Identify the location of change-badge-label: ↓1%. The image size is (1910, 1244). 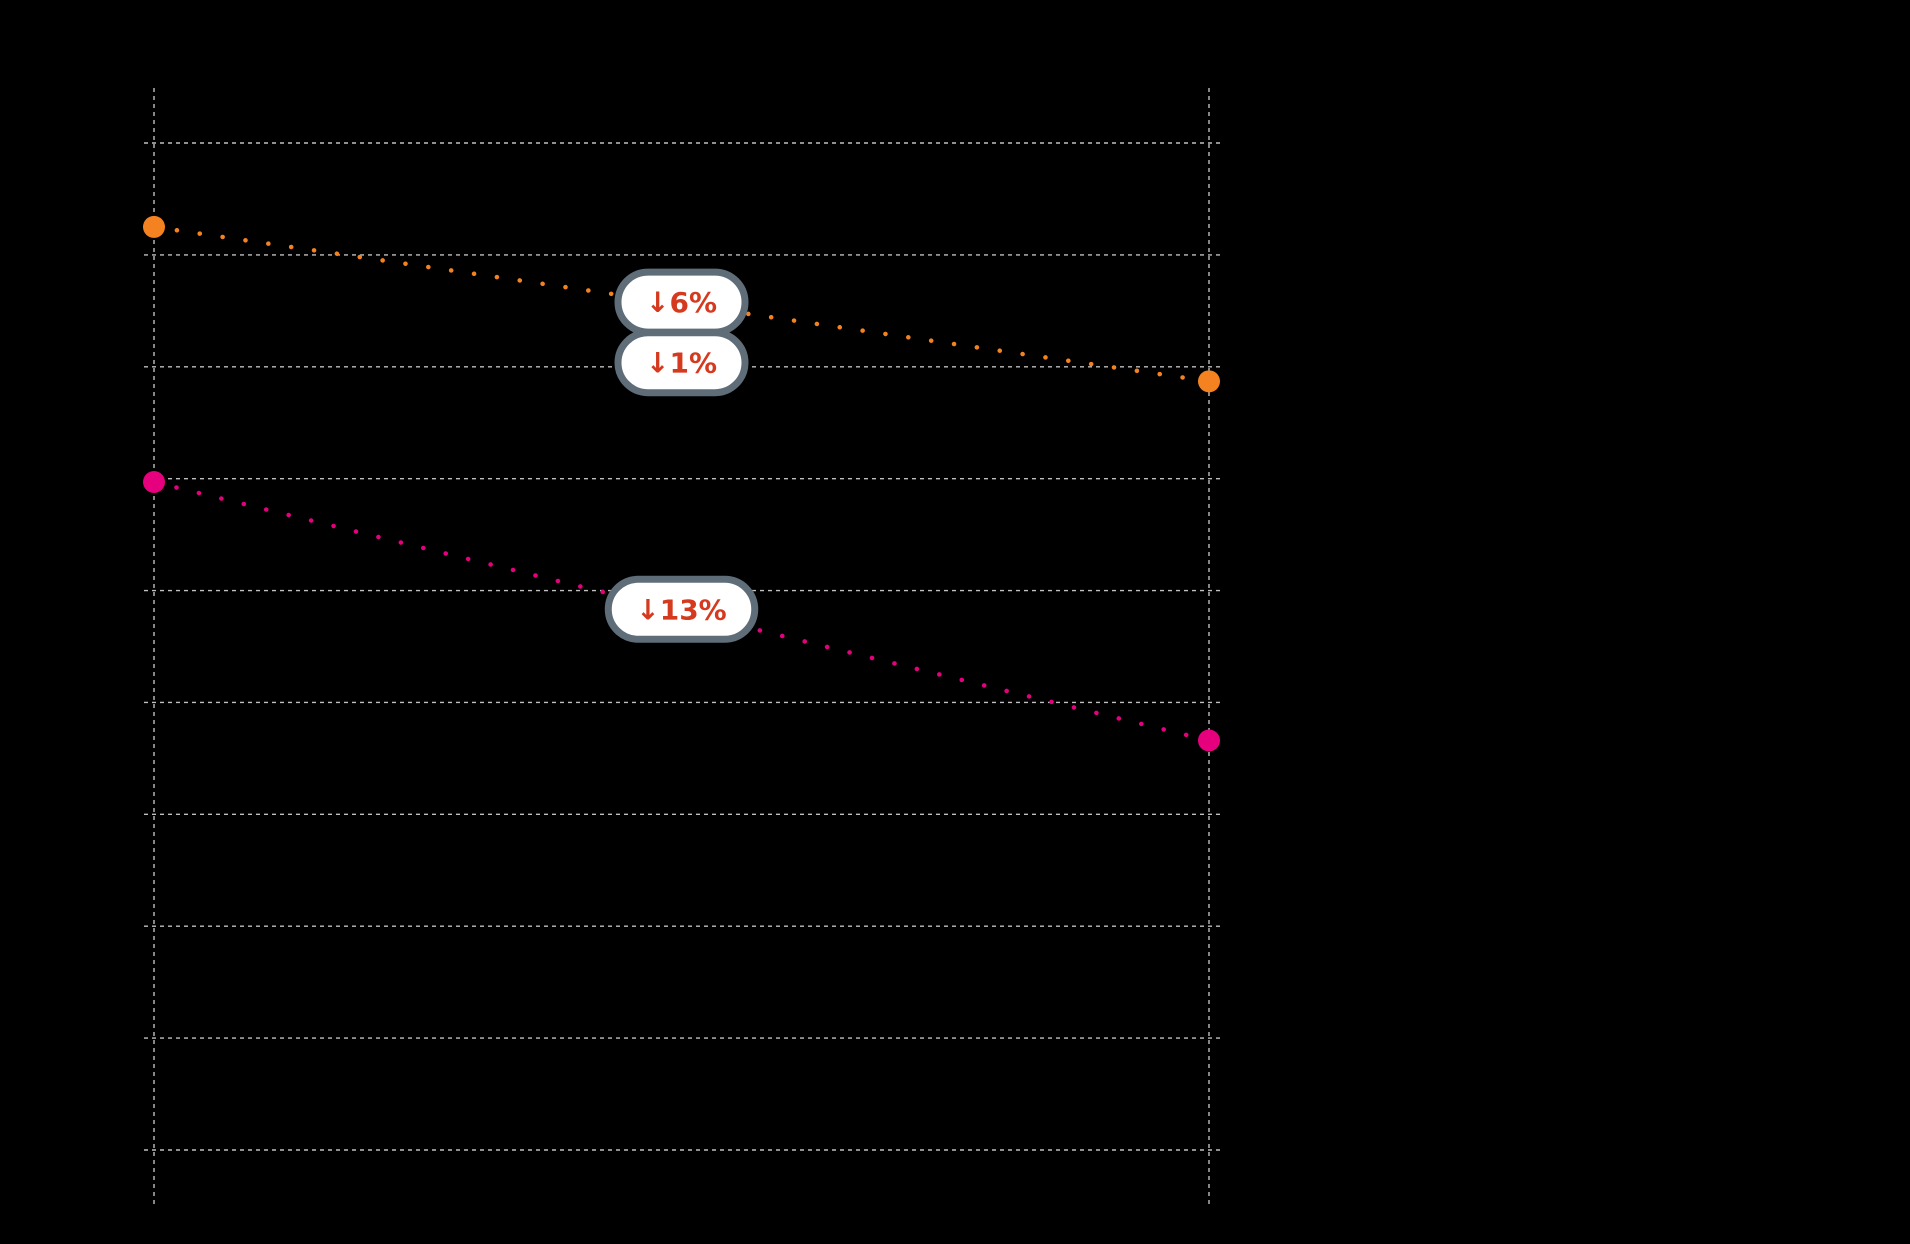
(681, 363).